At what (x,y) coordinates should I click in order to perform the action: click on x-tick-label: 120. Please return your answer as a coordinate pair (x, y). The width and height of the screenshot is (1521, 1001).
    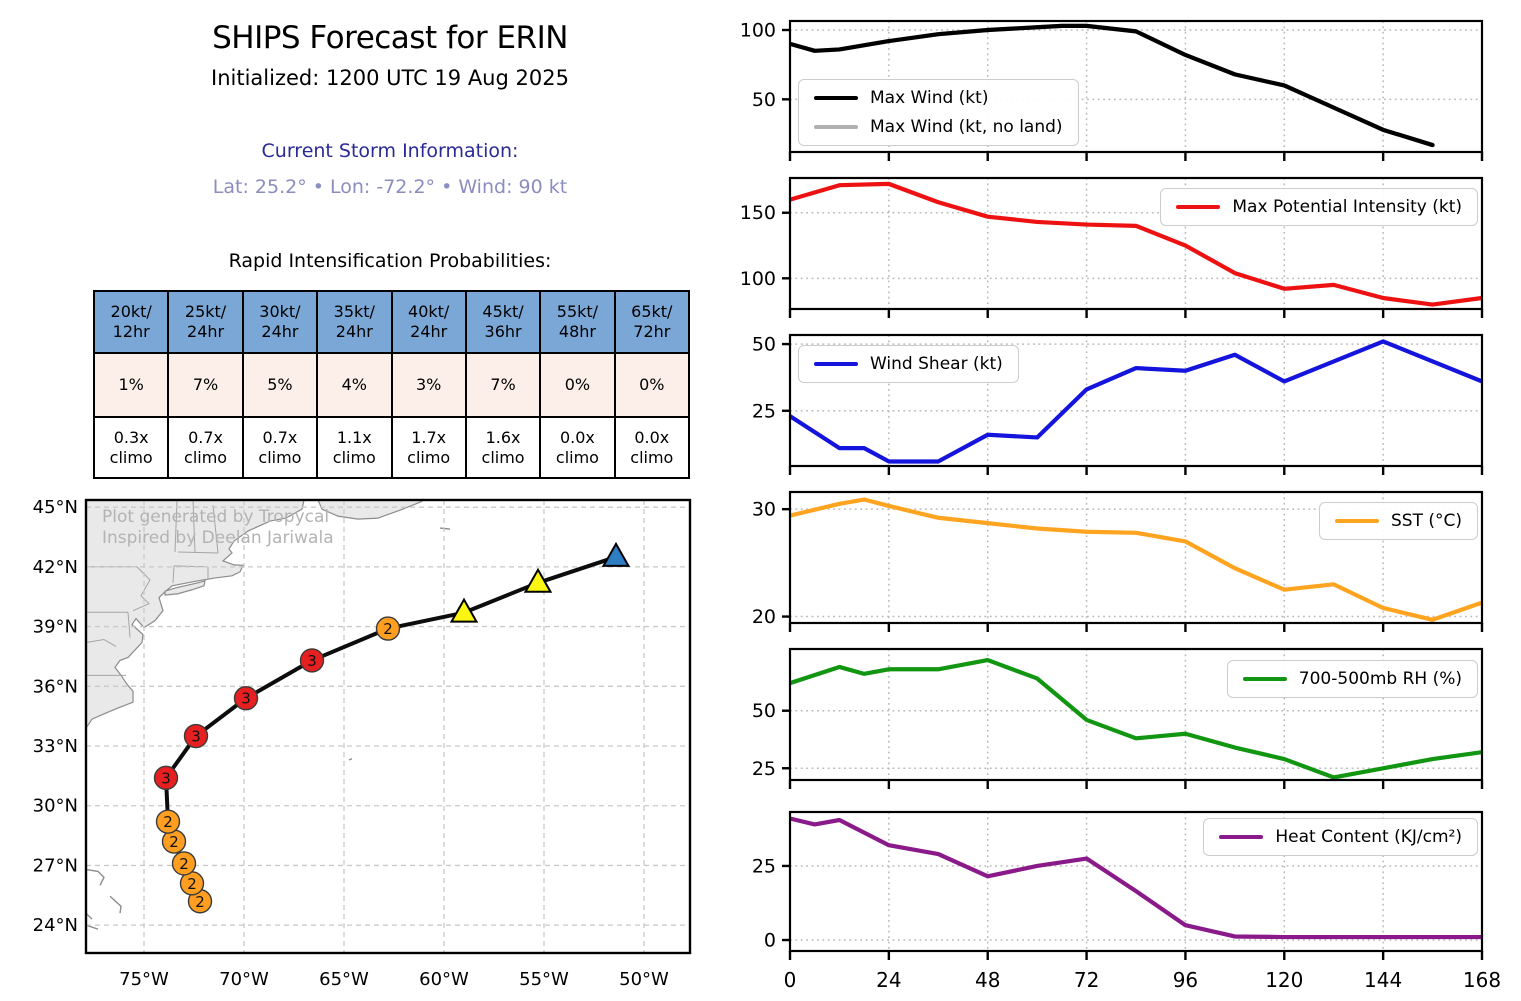
    Looking at the image, I should click on (1284, 980).